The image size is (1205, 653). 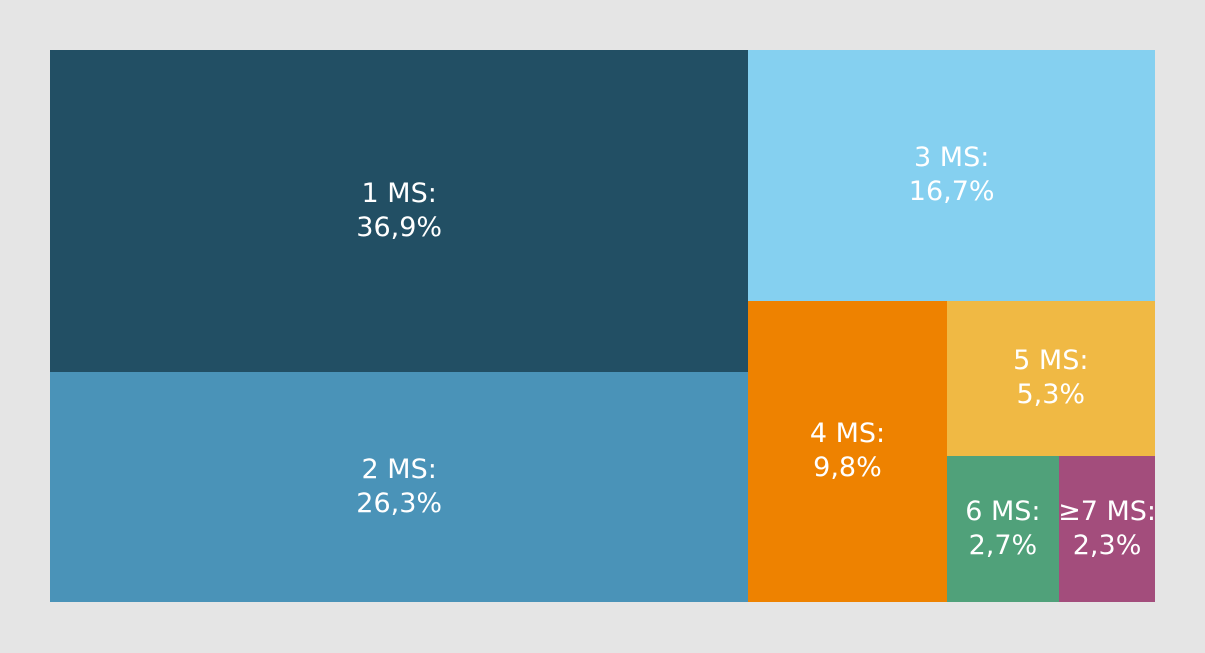 I want to click on cell-value: 2,3%, so click(x=1107, y=545).